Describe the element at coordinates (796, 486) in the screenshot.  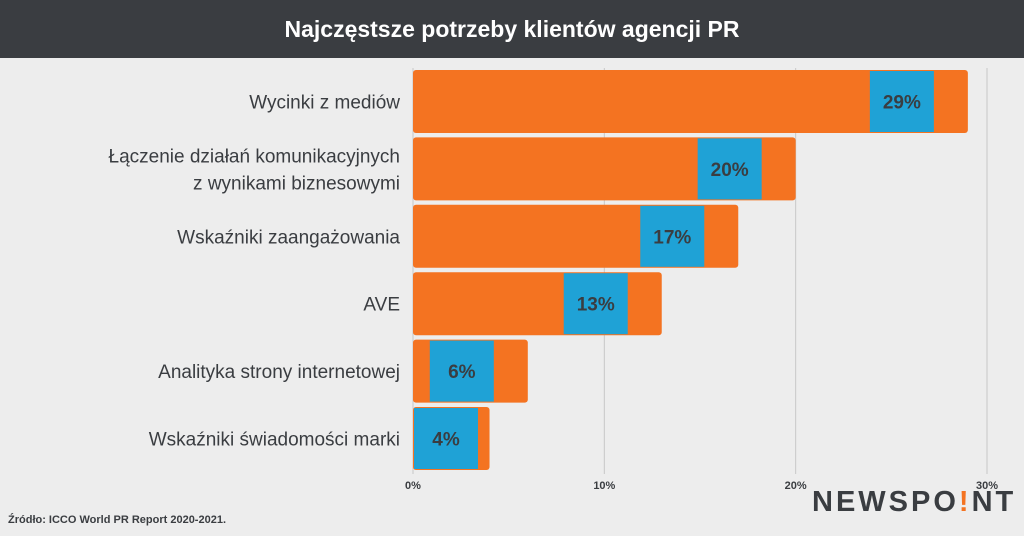
I see `tick-label-2: 20%` at that location.